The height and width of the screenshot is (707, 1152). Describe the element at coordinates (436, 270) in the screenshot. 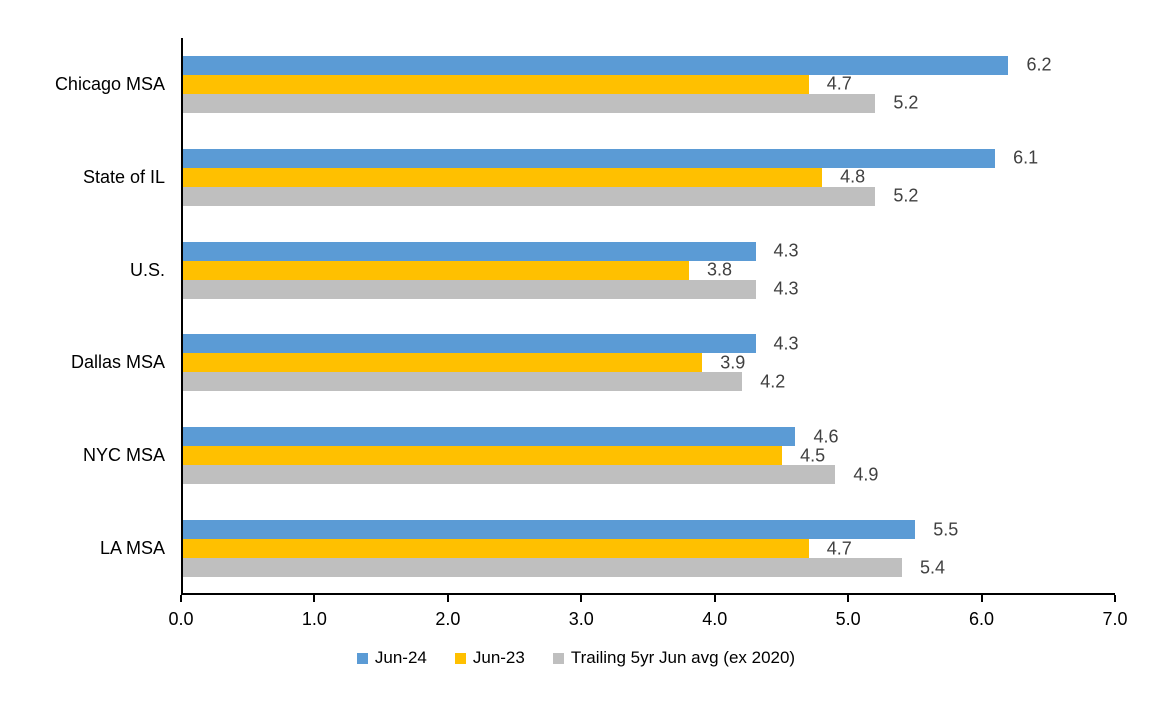

I see `bar-jun-23-u-s` at that location.